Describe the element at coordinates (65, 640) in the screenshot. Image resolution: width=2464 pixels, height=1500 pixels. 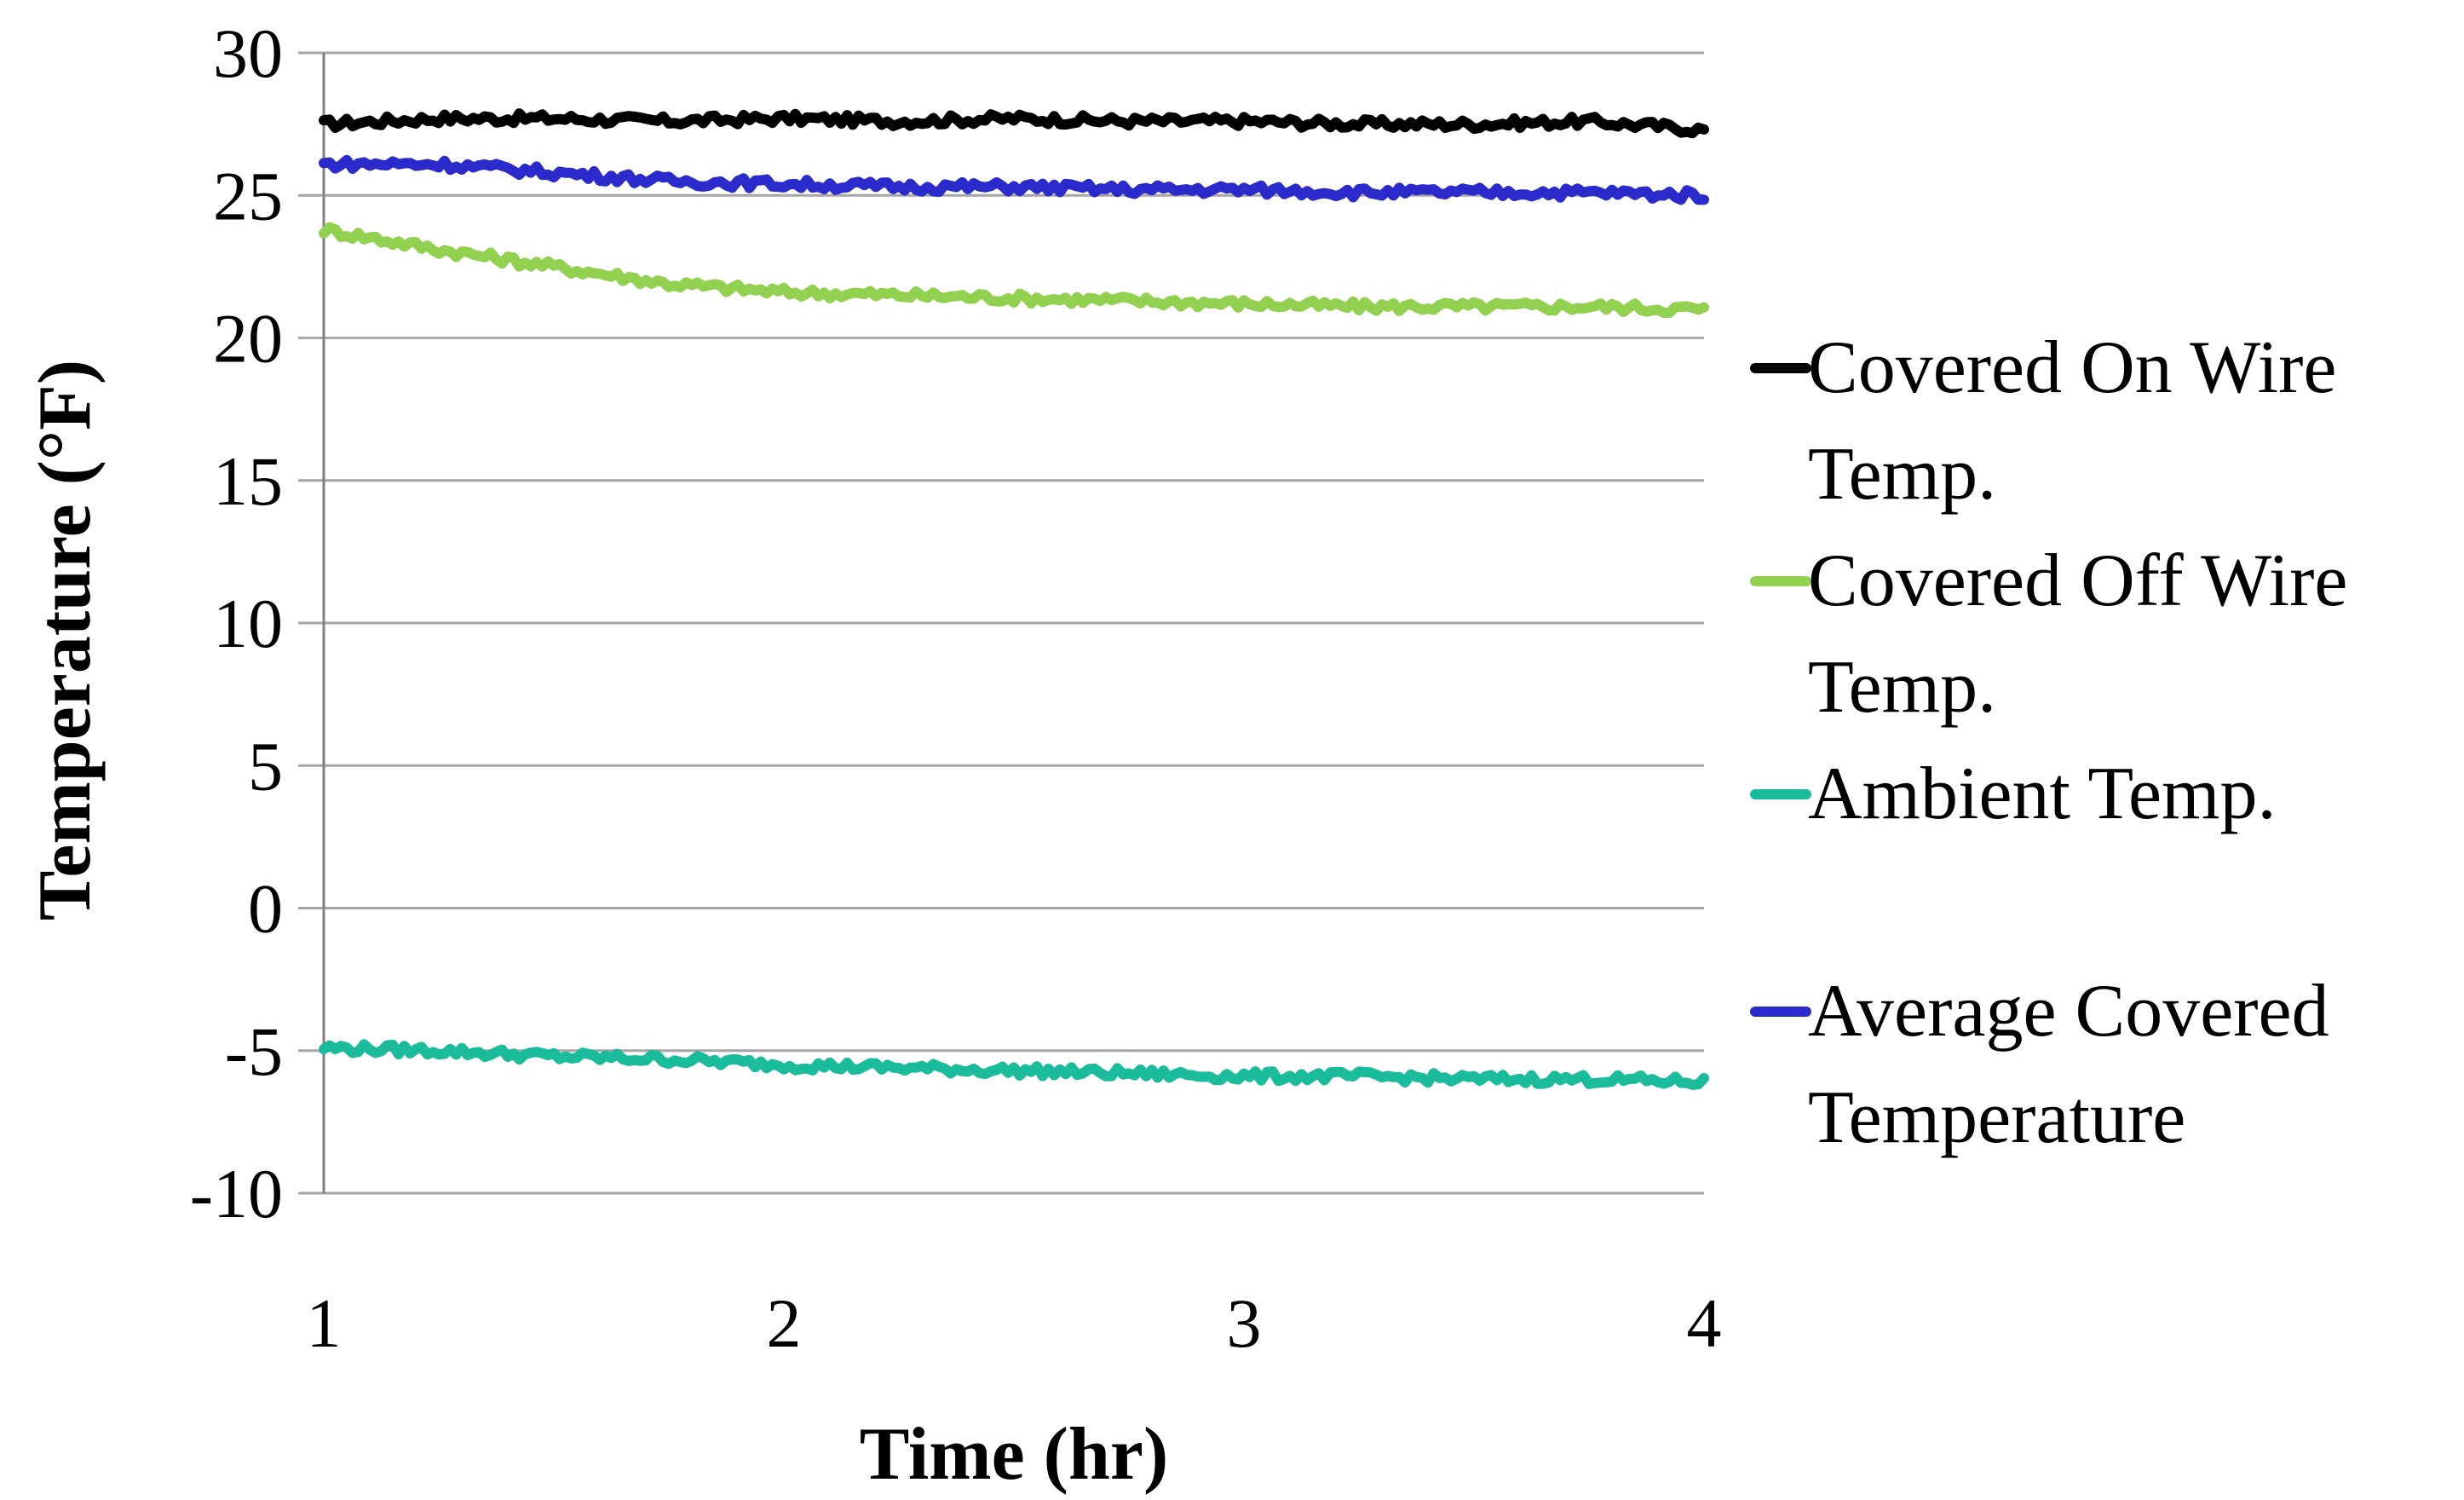
I see `y-axis-title: Temperature (°F)` at that location.